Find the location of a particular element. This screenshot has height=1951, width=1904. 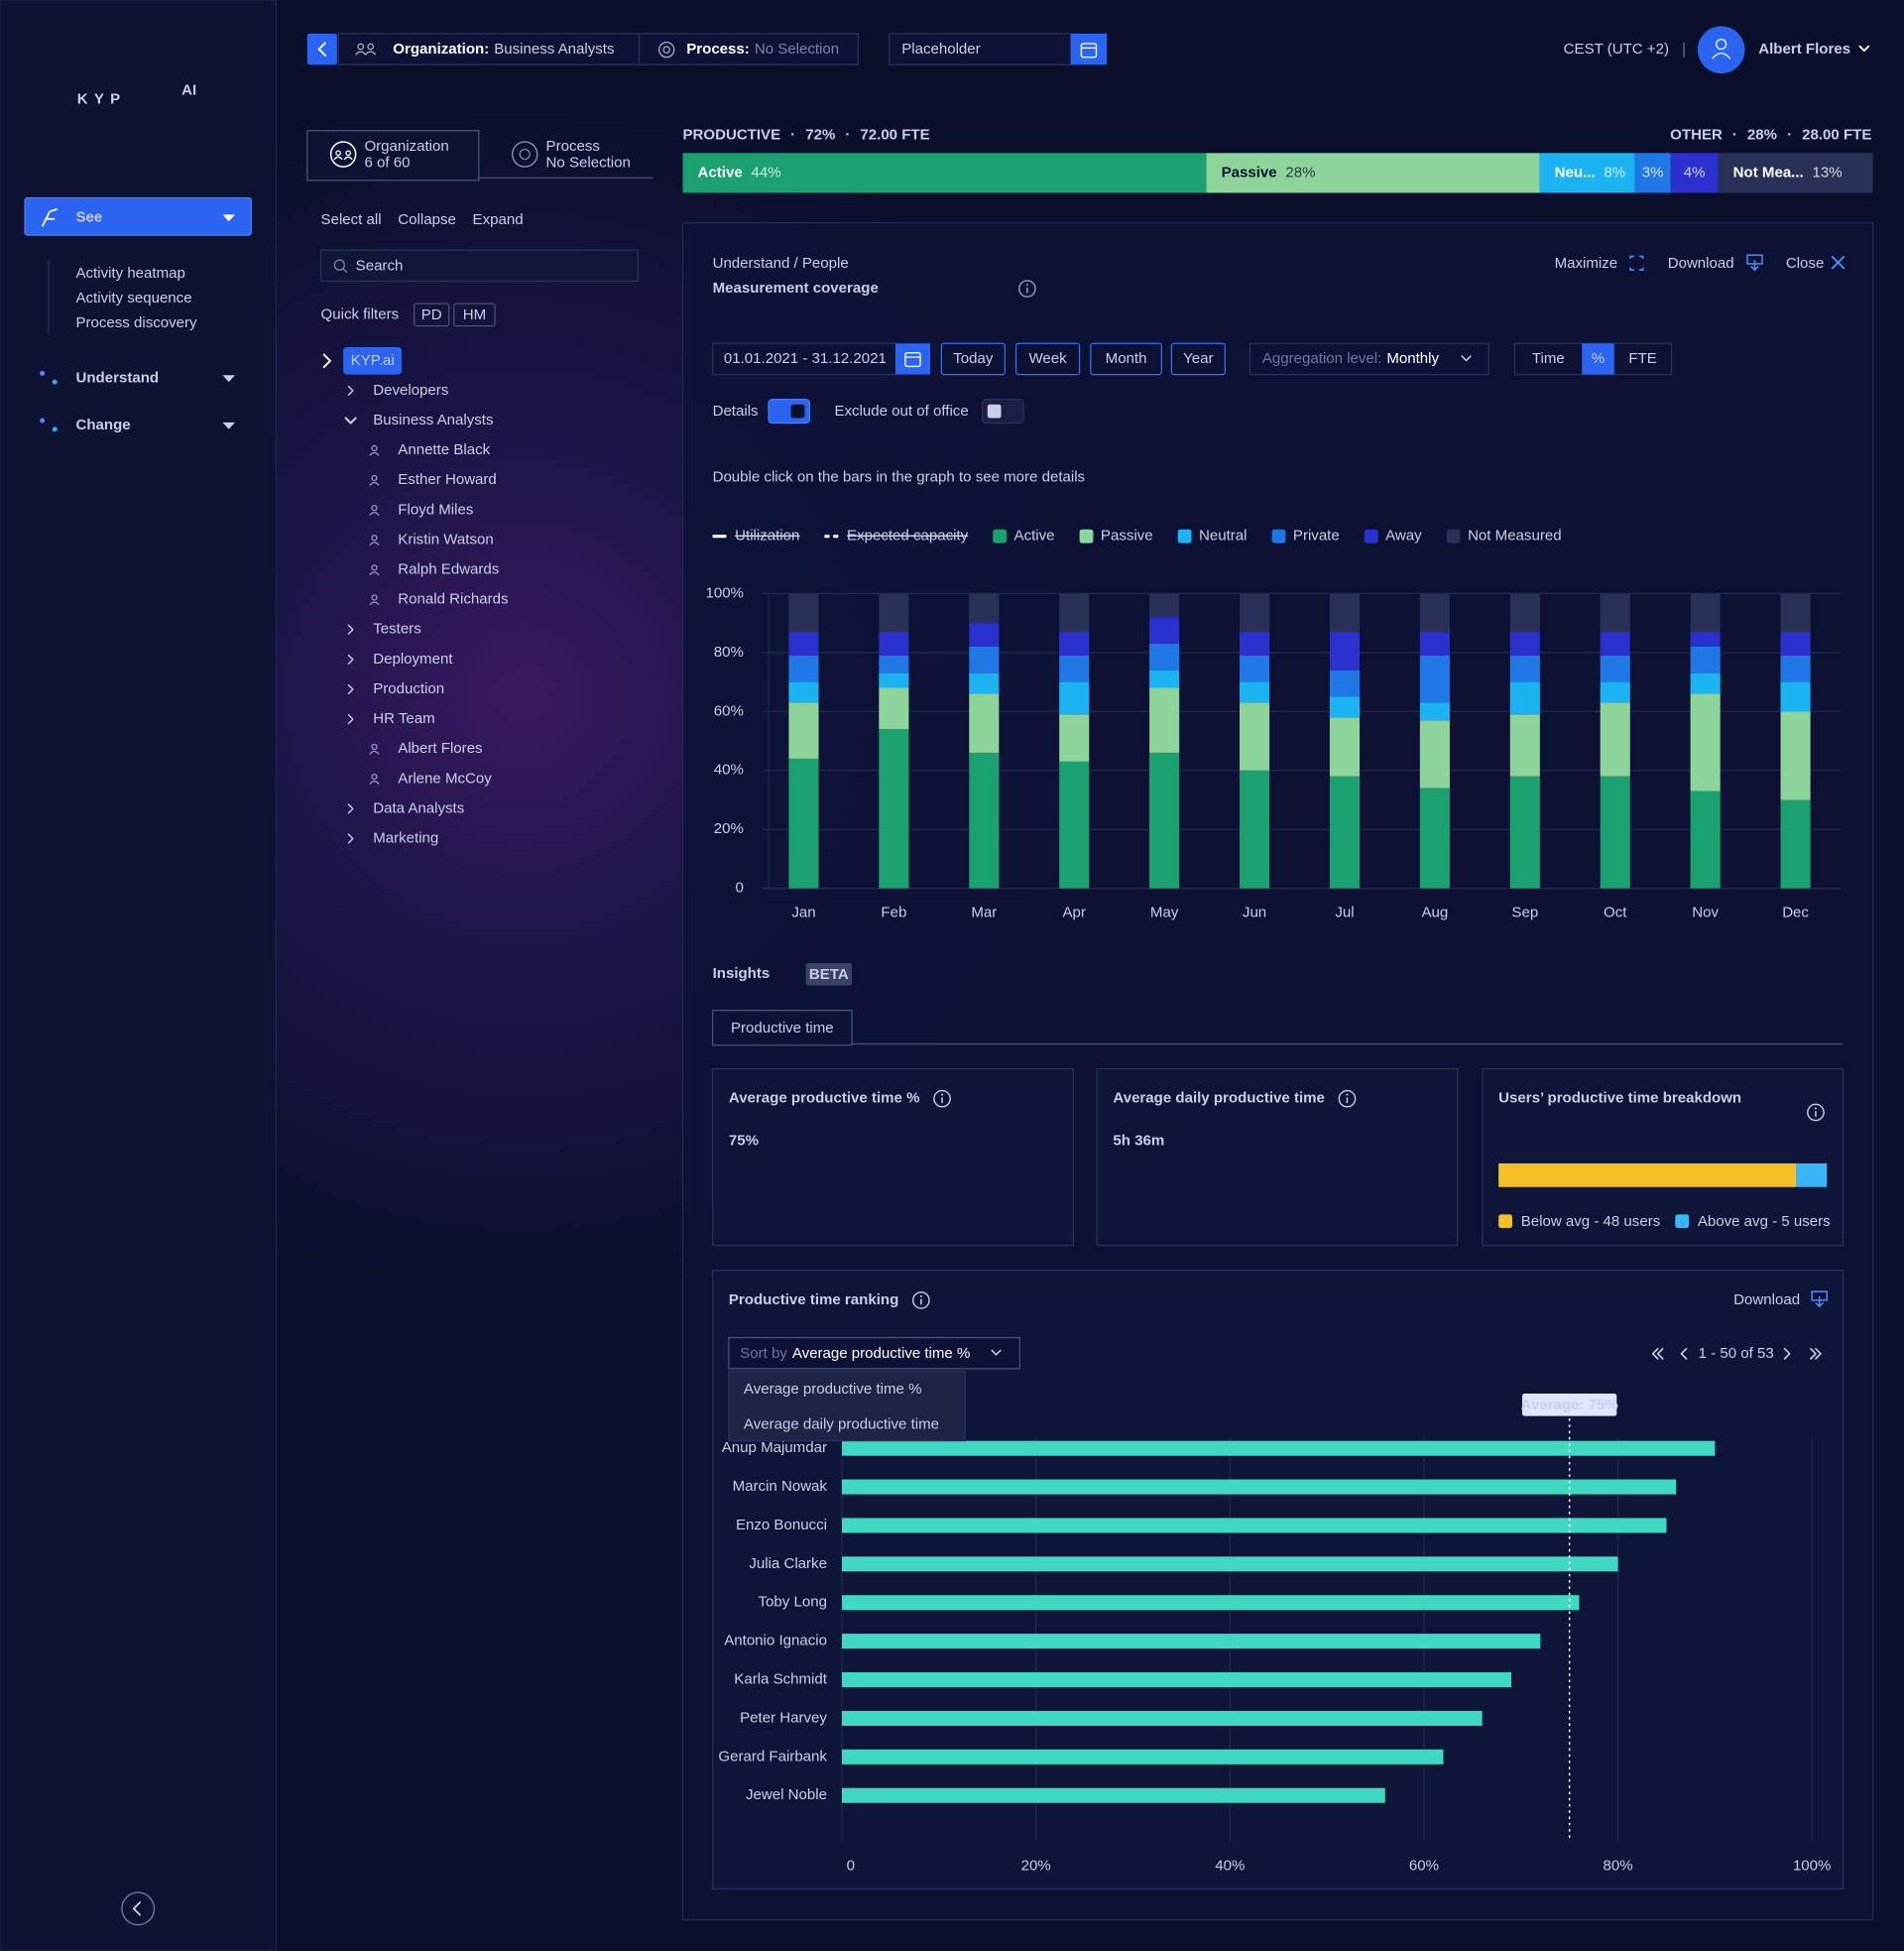

nav-label: Understand is located at coordinates (117, 377).